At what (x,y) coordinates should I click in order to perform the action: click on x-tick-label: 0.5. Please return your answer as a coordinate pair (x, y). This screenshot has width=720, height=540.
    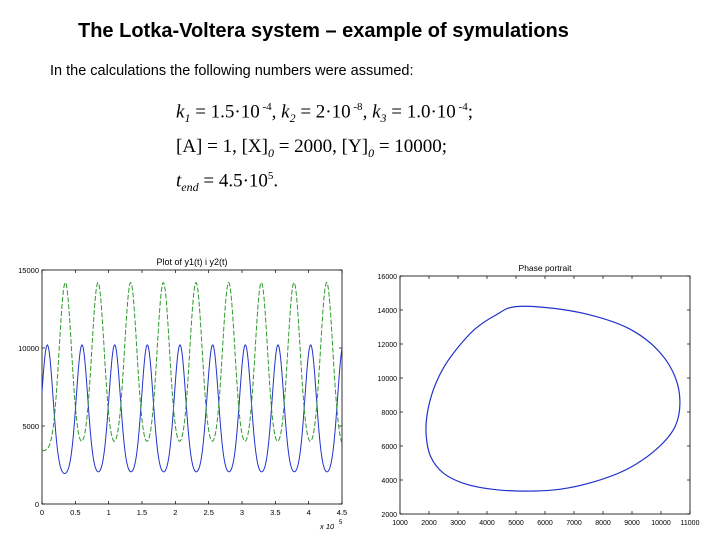
    Looking at the image, I should click on (75, 512).